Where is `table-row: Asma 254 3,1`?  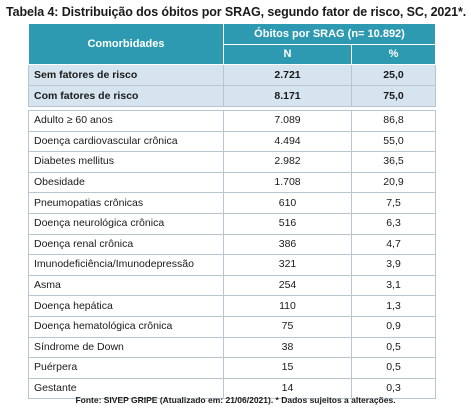
table-row: Asma 254 3,1 is located at coordinates (232, 285).